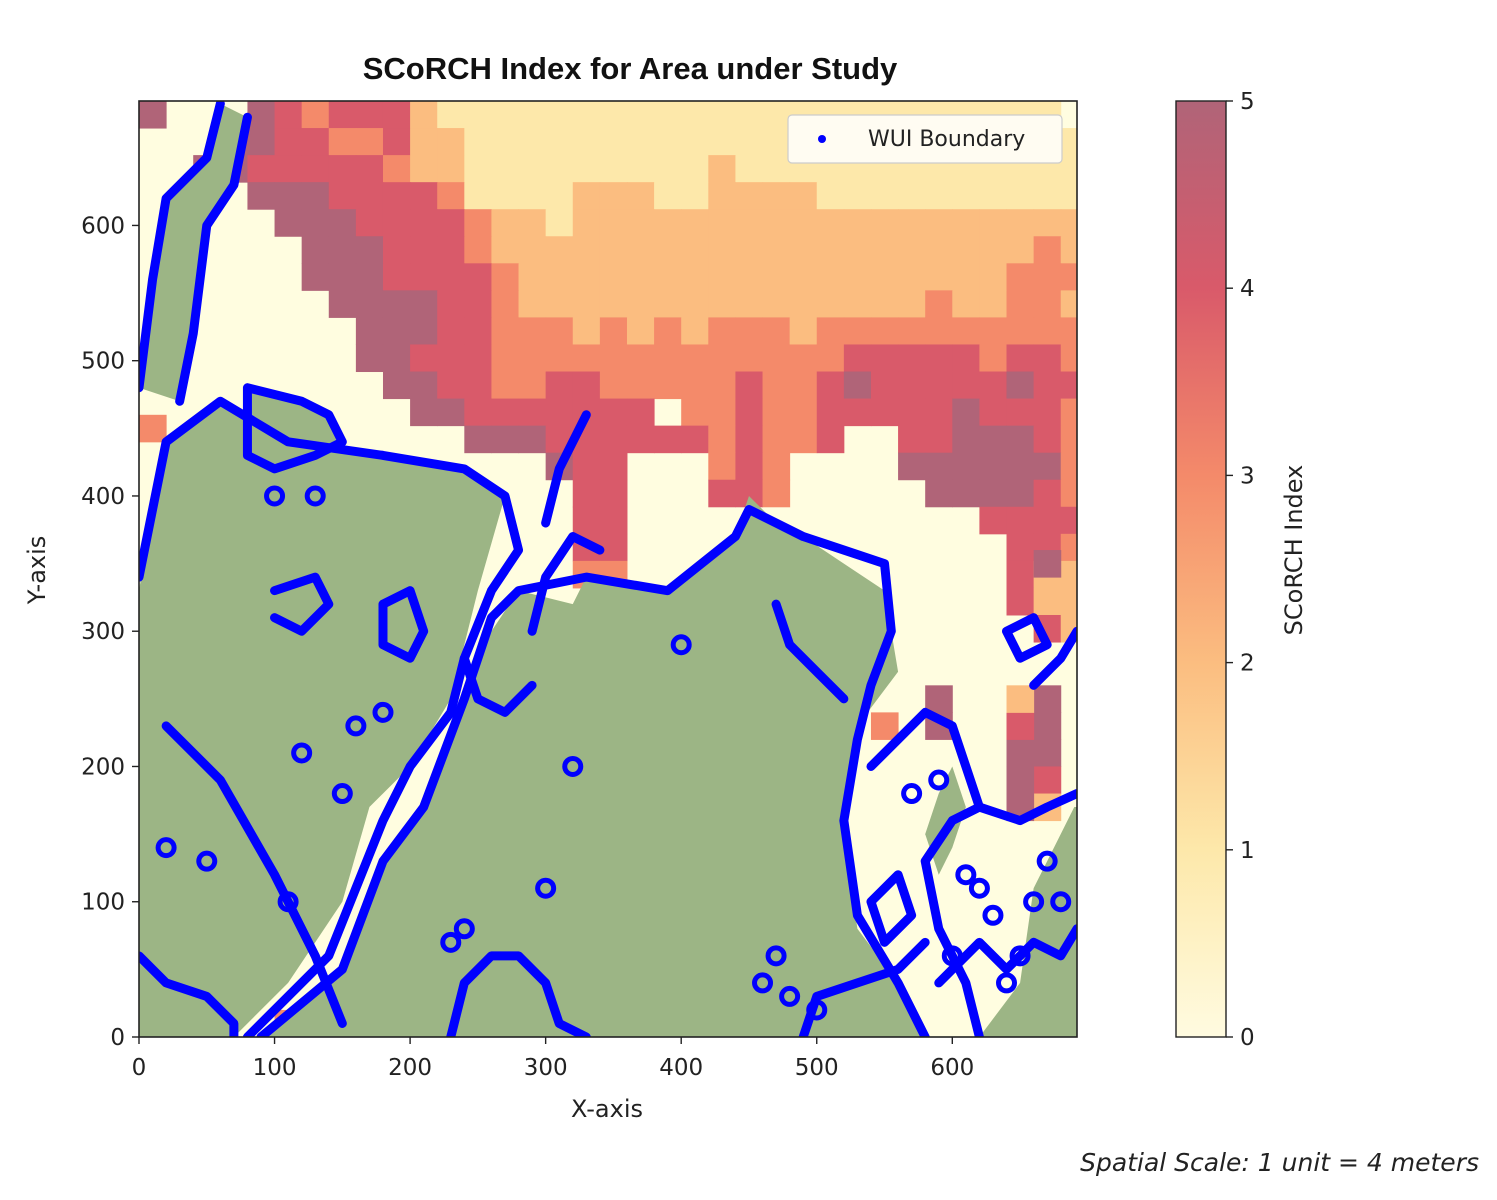 The image size is (1497, 1200). I want to click on y-tick-label: 100, so click(103, 903).